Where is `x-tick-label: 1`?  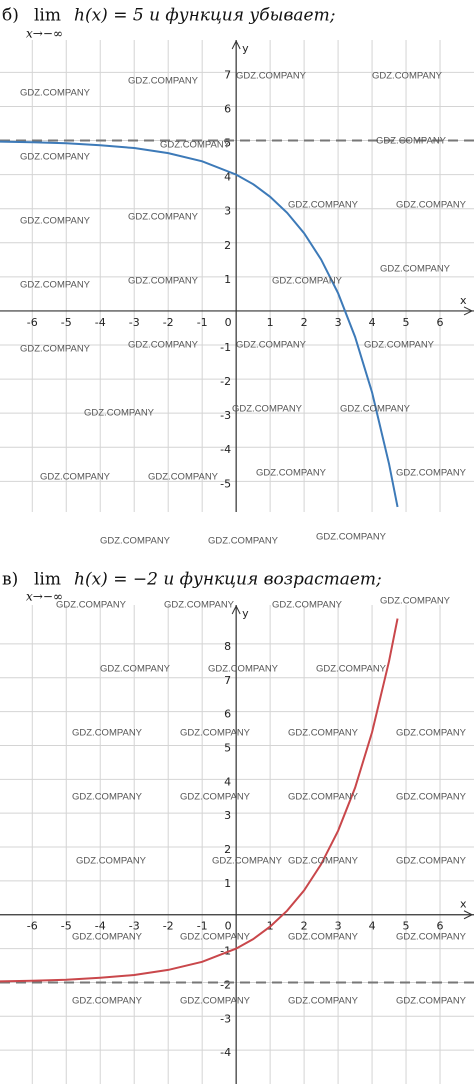 x-tick-label: 1 is located at coordinates (270, 322).